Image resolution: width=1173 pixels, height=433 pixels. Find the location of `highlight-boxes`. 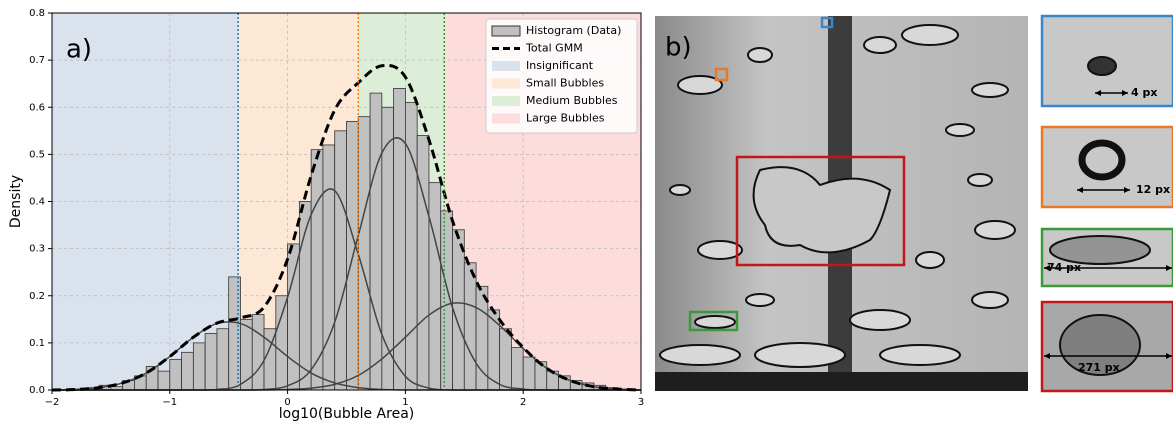

highlight-boxes is located at coordinates (797, 174).